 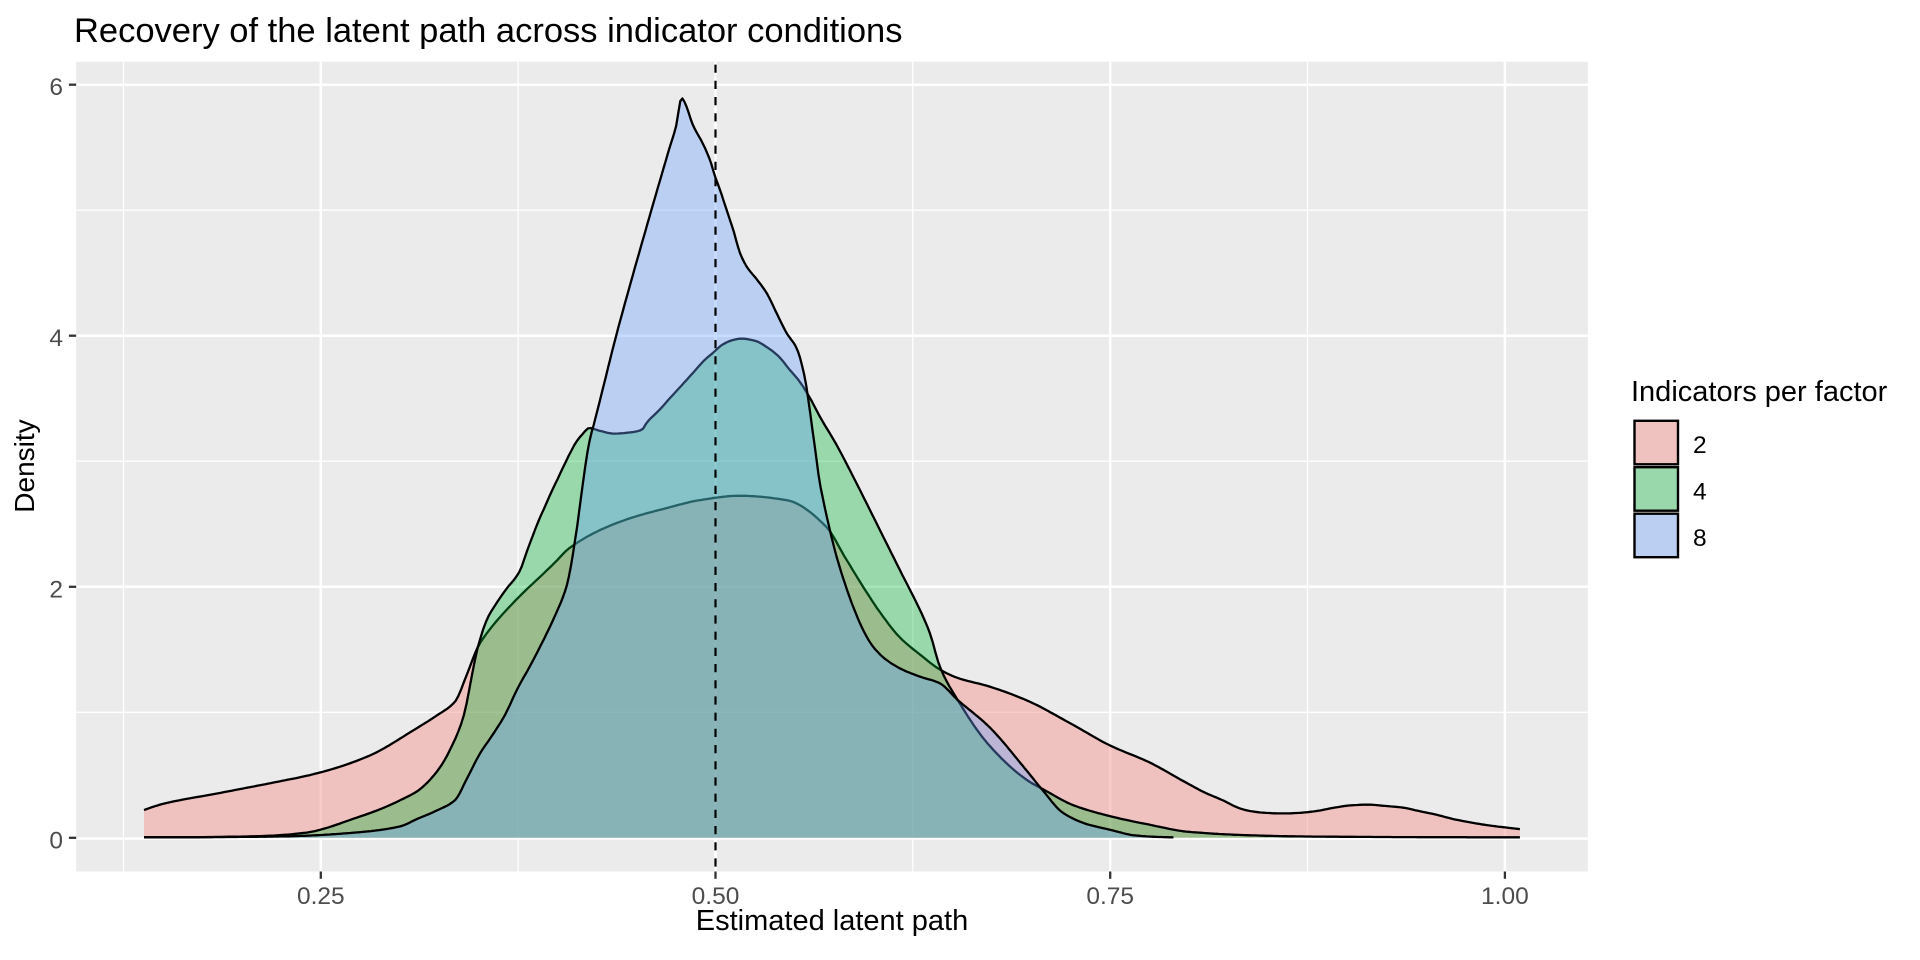 I want to click on svg-text: 1.00, so click(x=1505, y=896).